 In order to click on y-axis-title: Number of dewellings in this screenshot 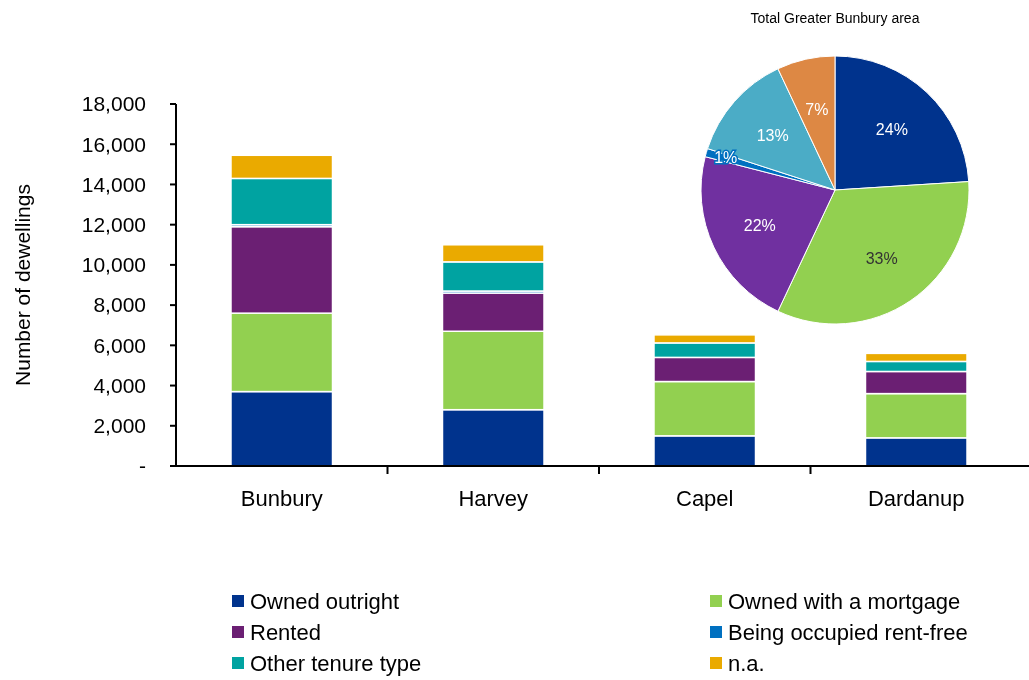, I will do `click(22, 285)`.